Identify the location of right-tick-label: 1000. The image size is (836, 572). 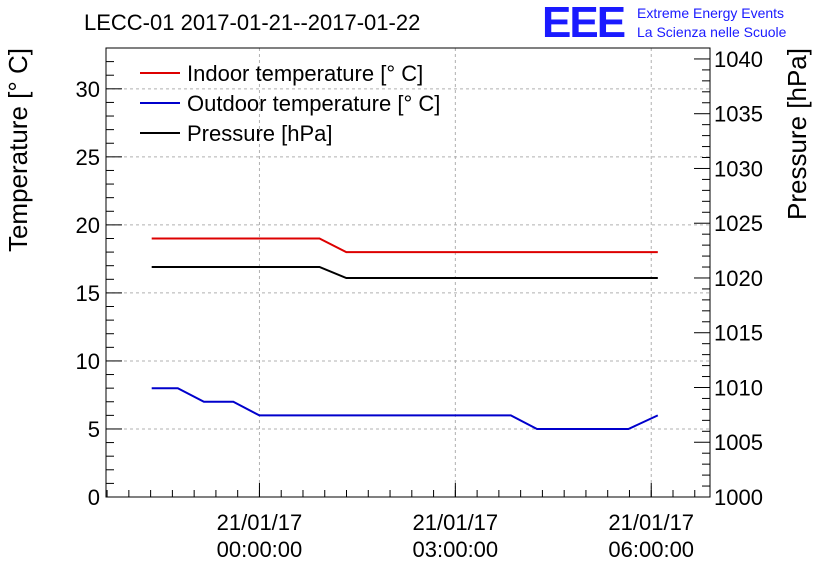
(738, 497).